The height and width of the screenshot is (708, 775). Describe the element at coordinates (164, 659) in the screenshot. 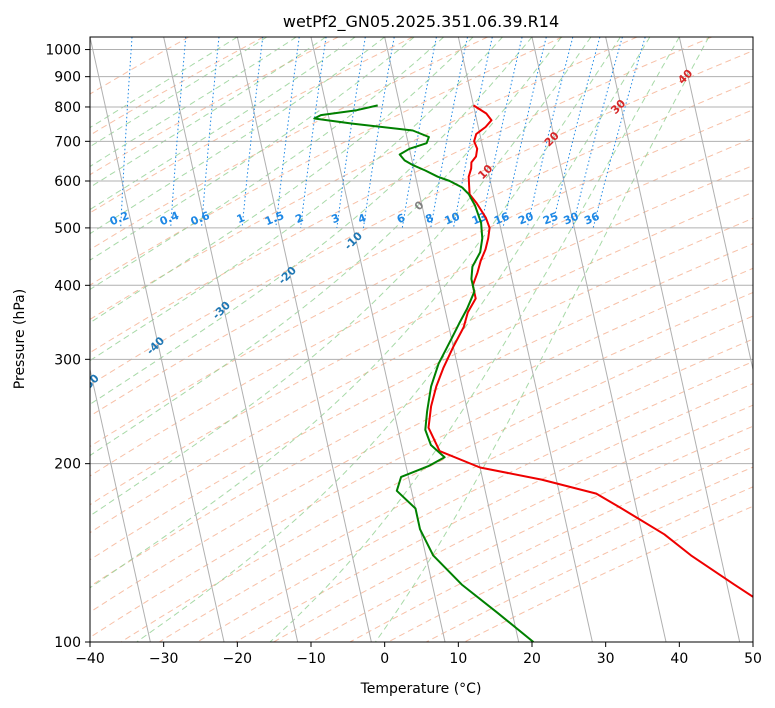

I see `x-tick-label: −30` at that location.